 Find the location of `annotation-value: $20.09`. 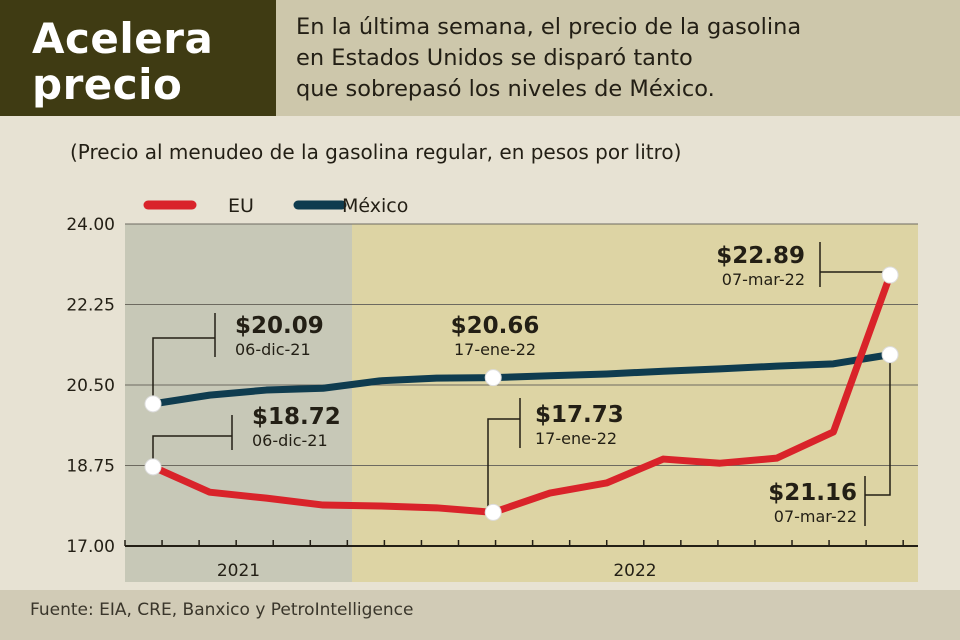

annotation-value: $20.09 is located at coordinates (279, 326).